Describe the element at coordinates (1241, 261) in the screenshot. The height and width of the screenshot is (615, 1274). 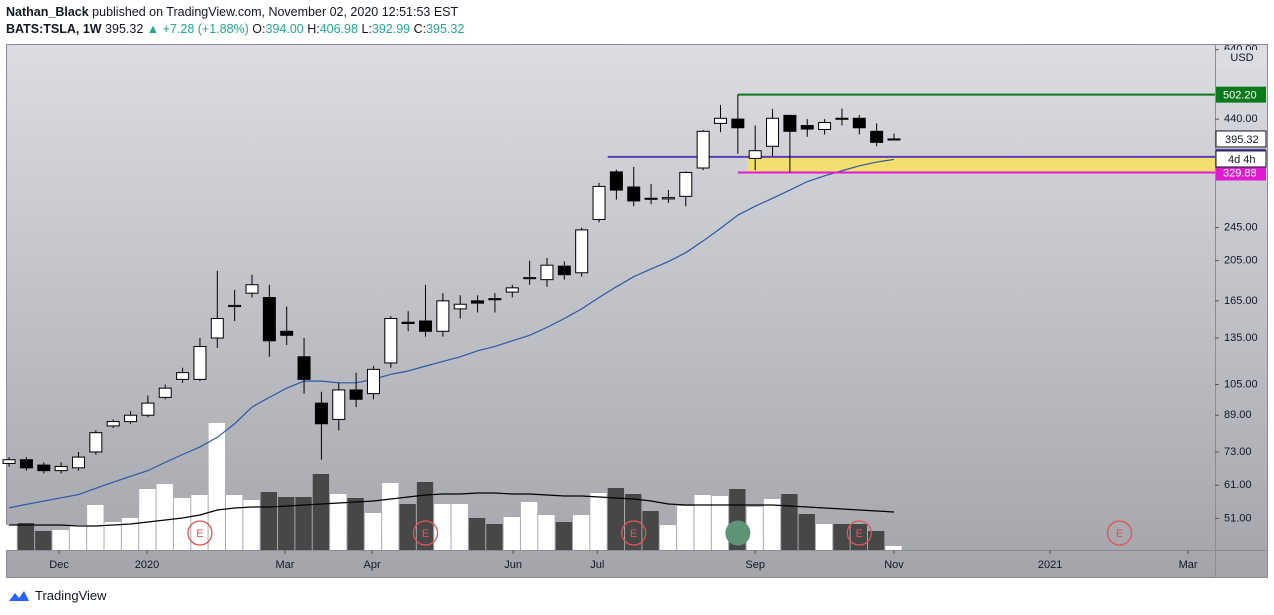
I see `y-tick-label: 205.00` at that location.